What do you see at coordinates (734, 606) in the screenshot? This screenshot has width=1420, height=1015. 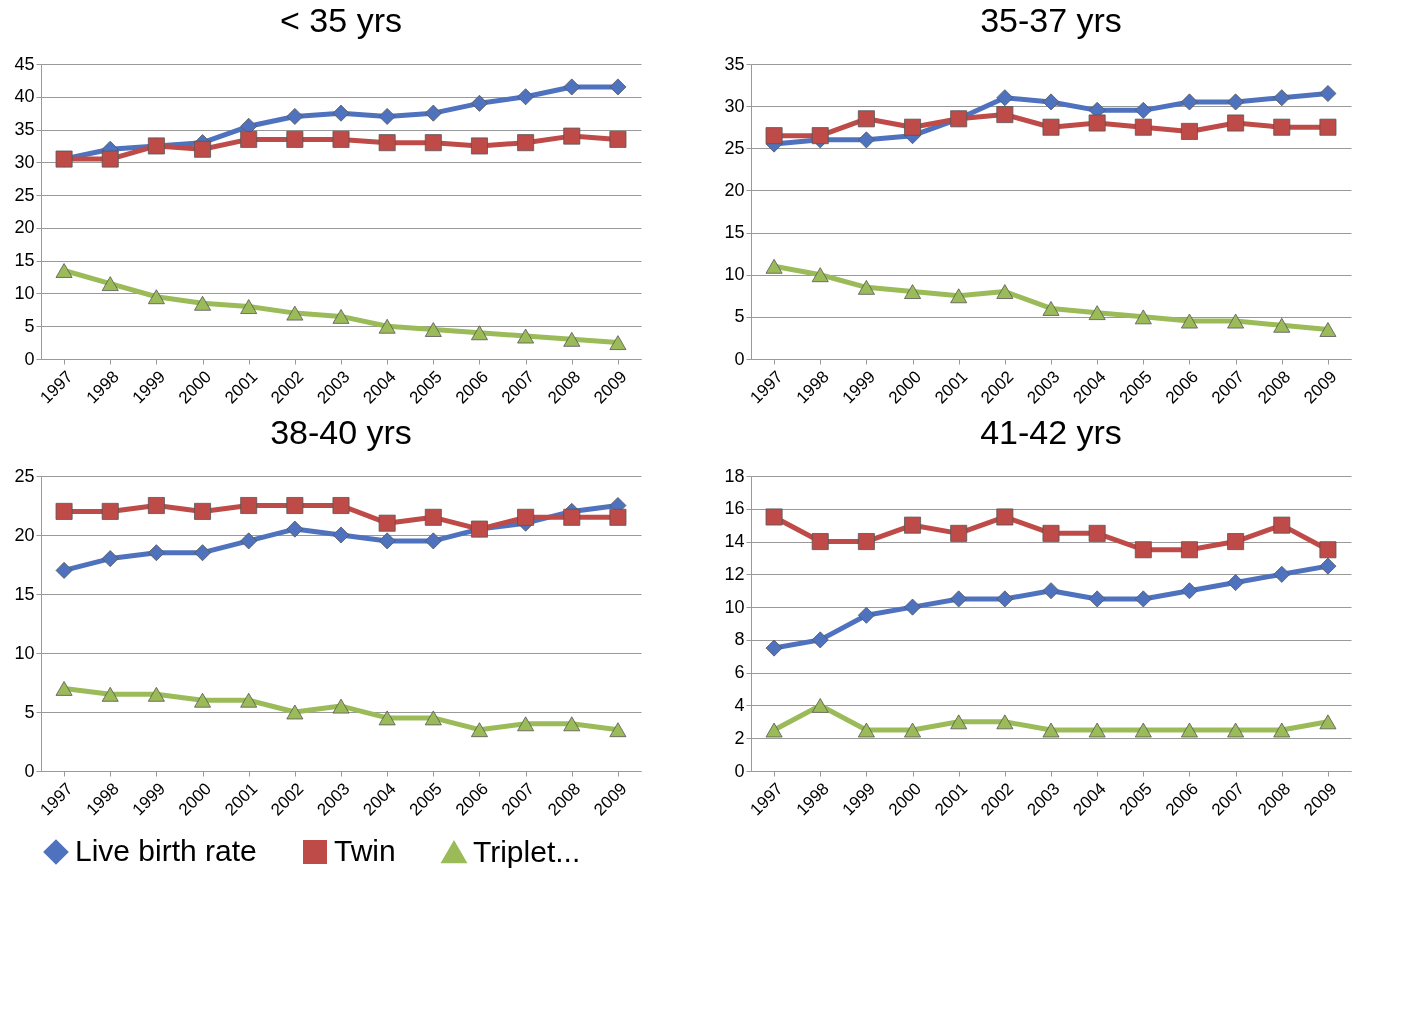 I see `y-tick-label: 10` at bounding box center [734, 606].